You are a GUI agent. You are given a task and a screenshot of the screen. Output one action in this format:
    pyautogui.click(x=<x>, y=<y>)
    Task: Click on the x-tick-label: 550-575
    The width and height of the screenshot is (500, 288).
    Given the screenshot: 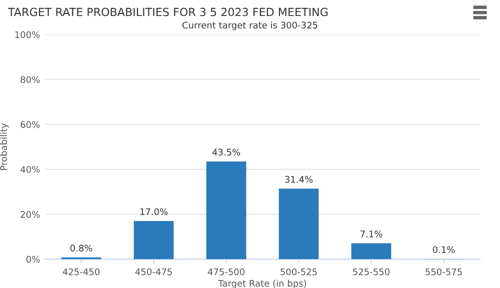 What is the action you would take?
    pyautogui.click(x=444, y=272)
    